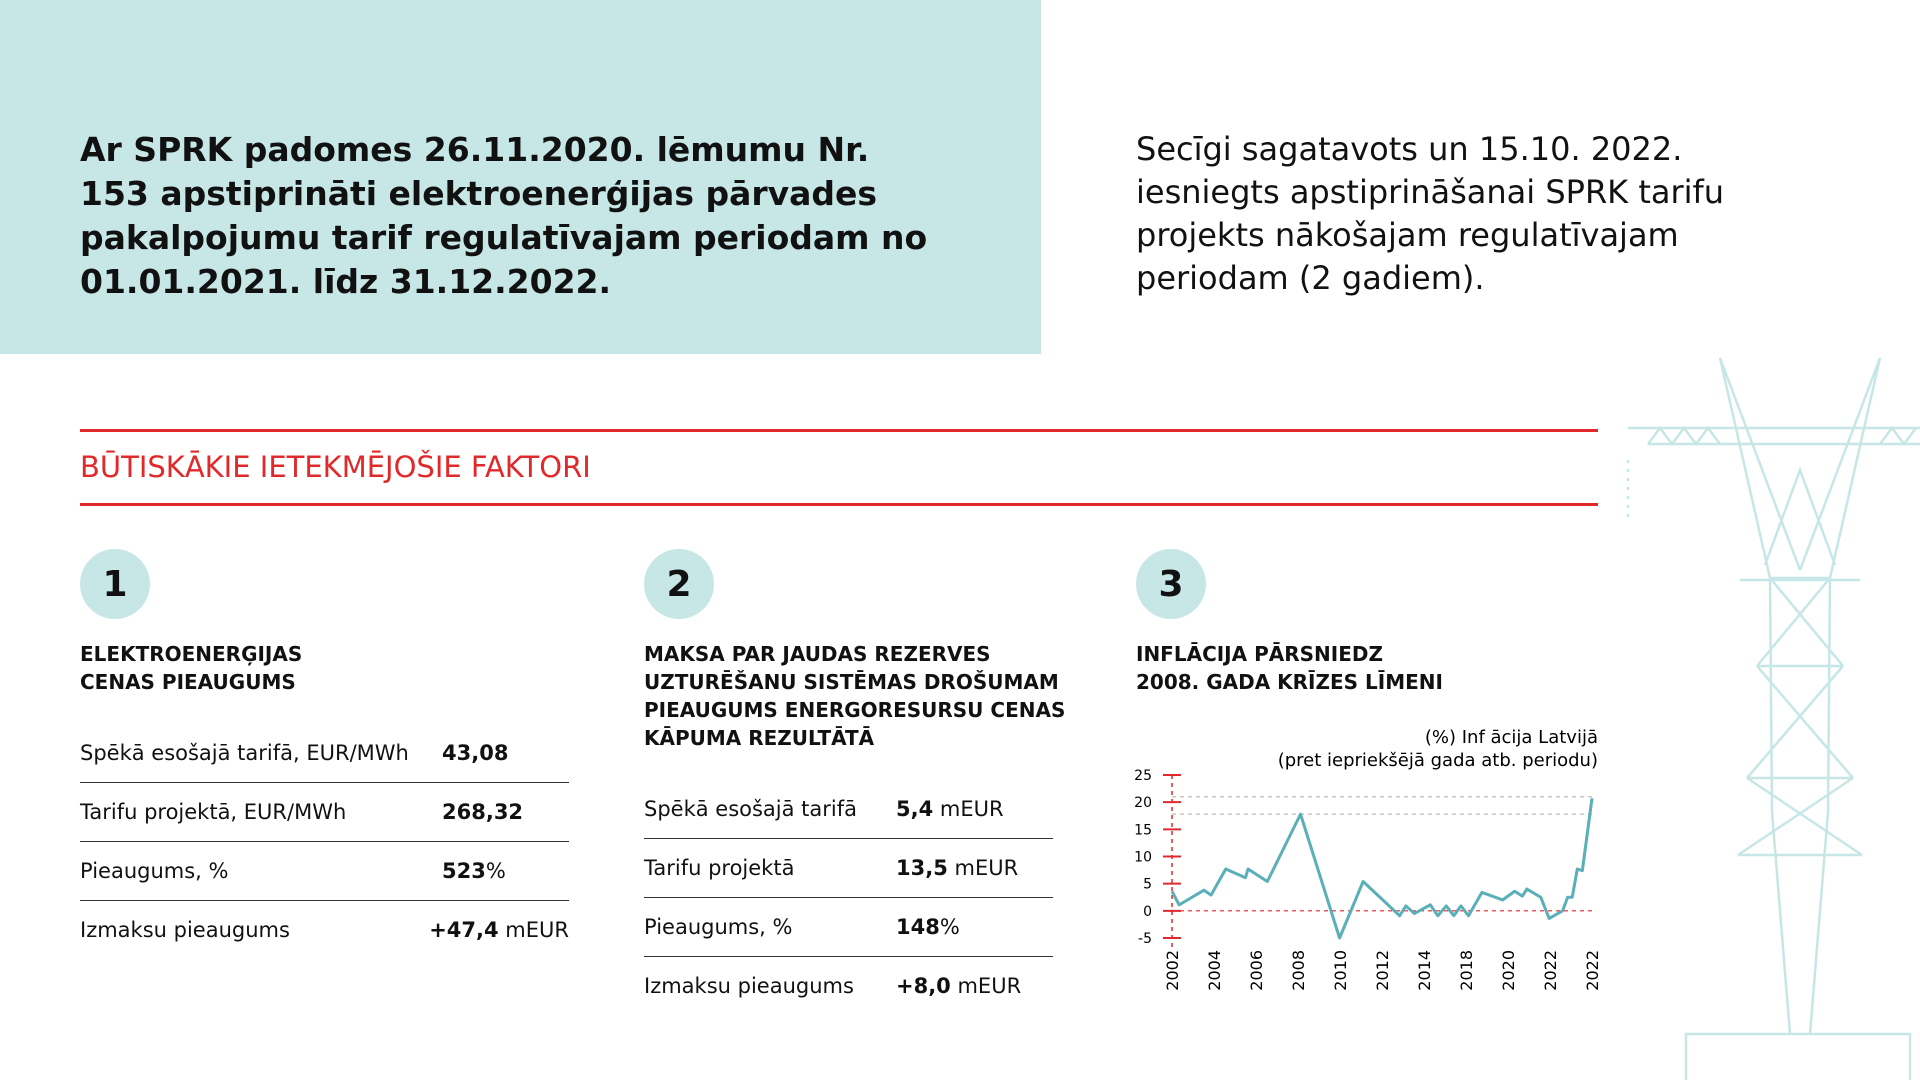 Image resolution: width=1920 pixels, height=1080 pixels. What do you see at coordinates (475, 753) in the screenshot?
I see `row-value: 43,08` at bounding box center [475, 753].